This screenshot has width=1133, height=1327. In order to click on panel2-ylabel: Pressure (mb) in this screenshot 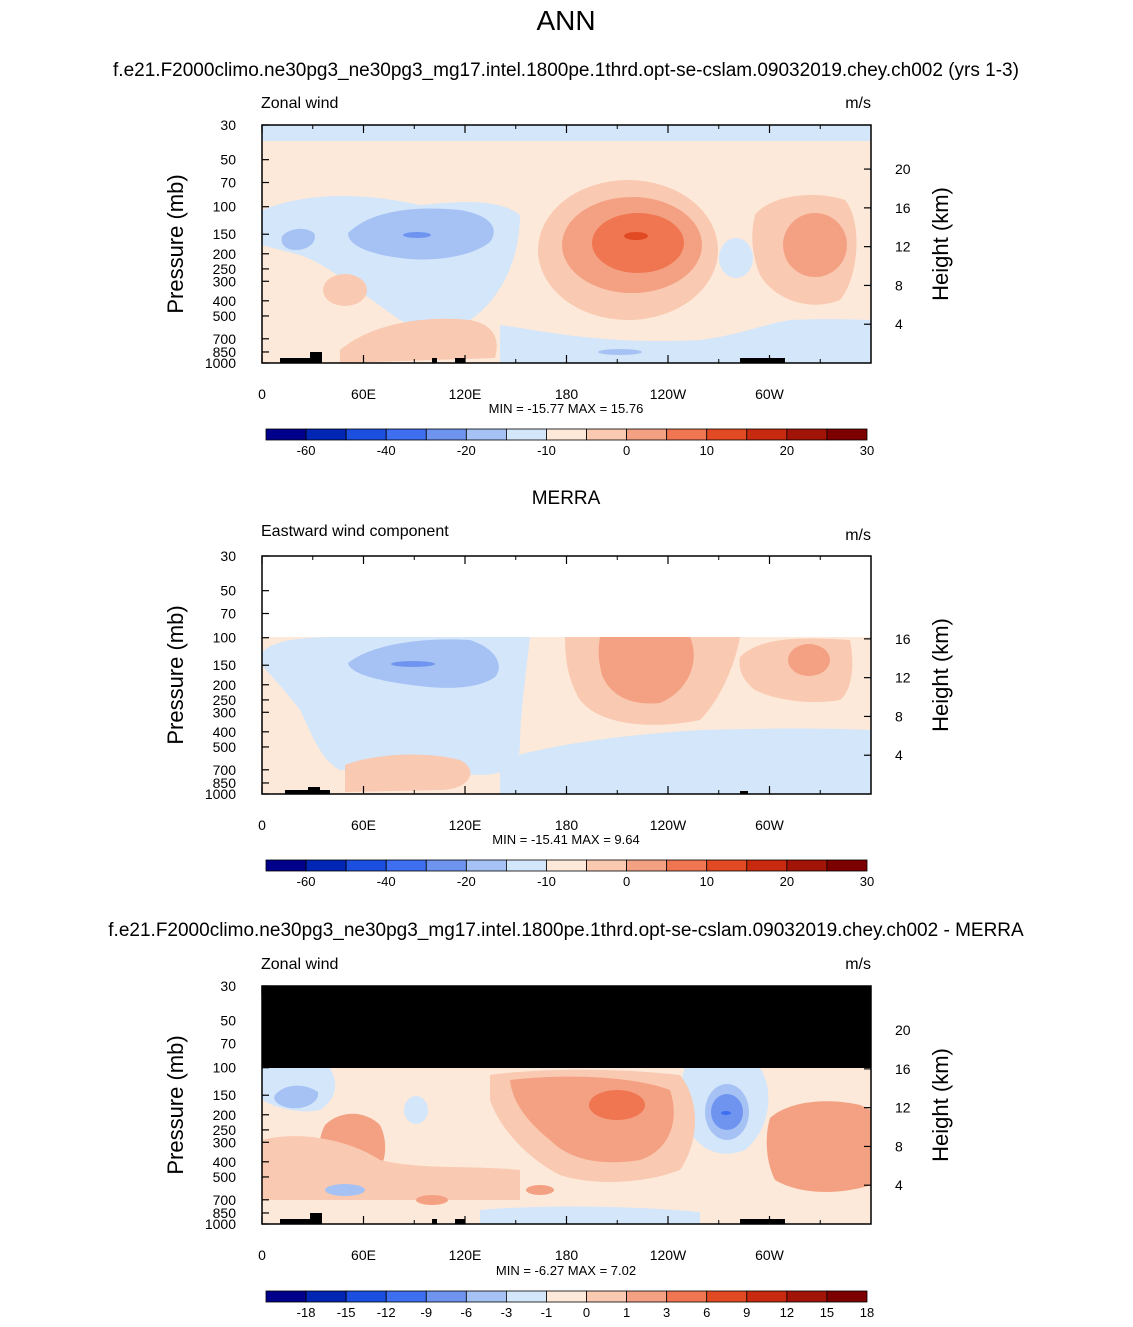, I will do `click(175, 674)`.